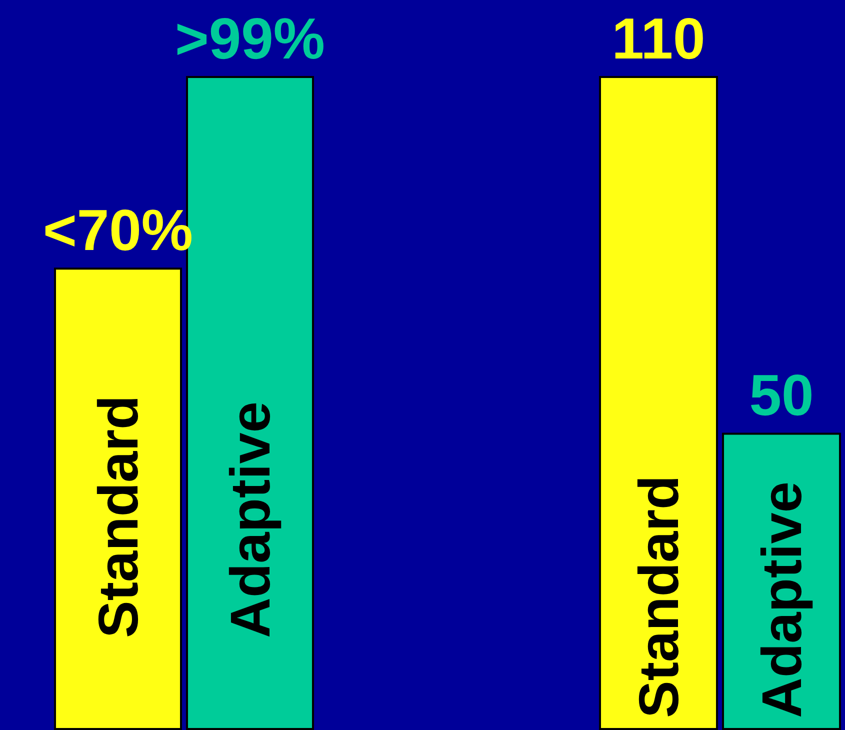 This screenshot has width=845, height=730. What do you see at coordinates (250, 39) in the screenshot?
I see `data-label: >99%` at bounding box center [250, 39].